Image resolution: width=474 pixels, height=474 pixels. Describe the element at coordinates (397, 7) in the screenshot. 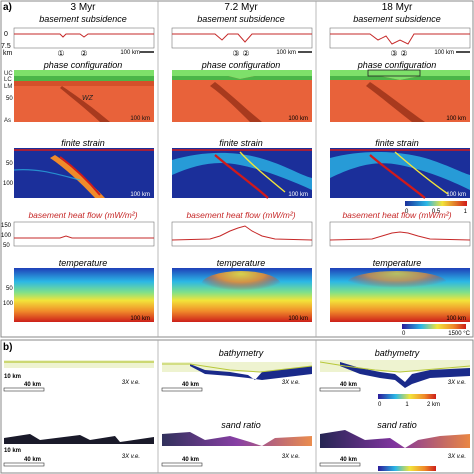

I see `time-label-col3: 18 Myr` at that location.